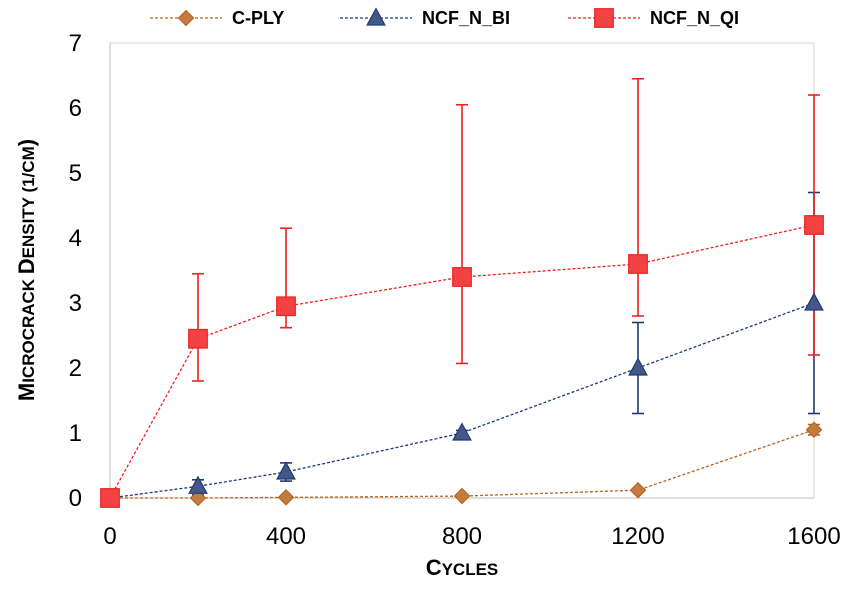  I want to click on x-tick-label: 1200, so click(637, 536).